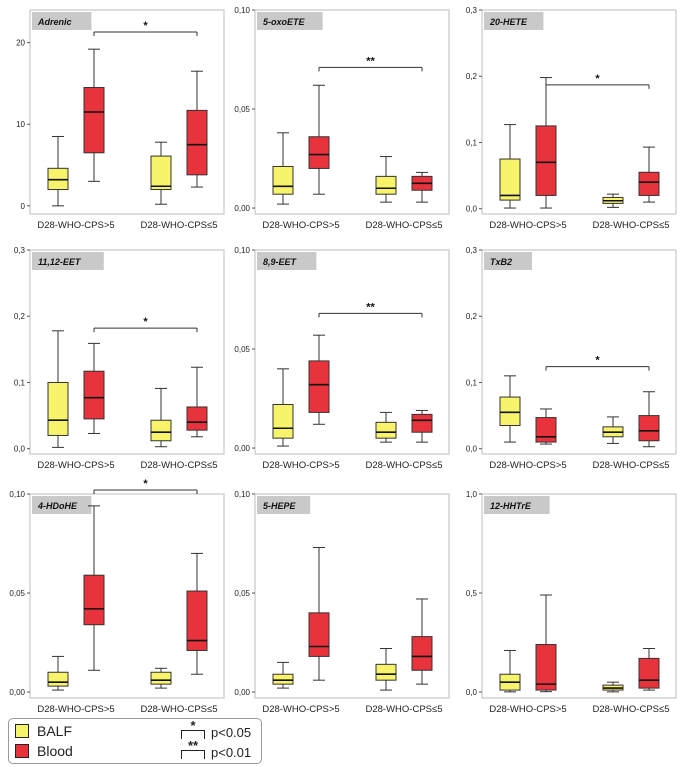 This screenshot has width=685, height=767. What do you see at coordinates (284, 22) in the screenshot?
I see `chart-title: 5-oxoETE` at bounding box center [284, 22].